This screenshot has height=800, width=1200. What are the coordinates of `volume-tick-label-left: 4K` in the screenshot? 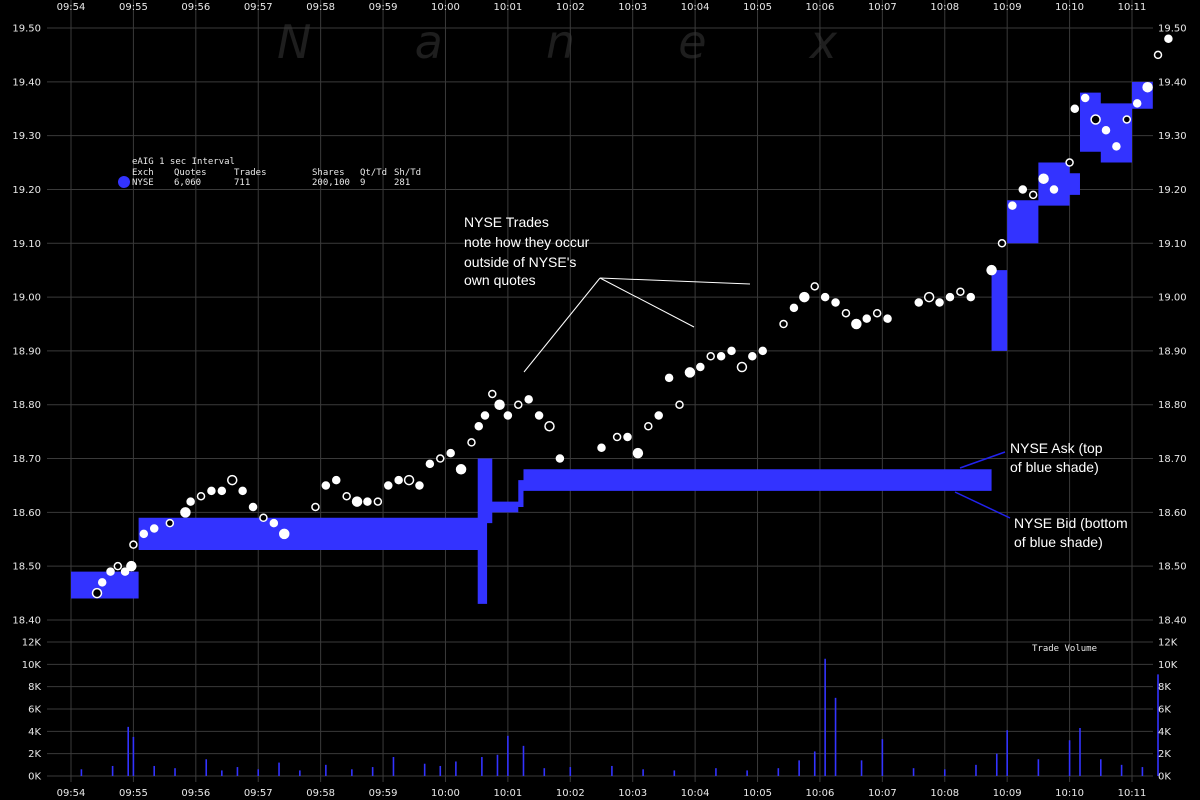 It's located at (34, 732).